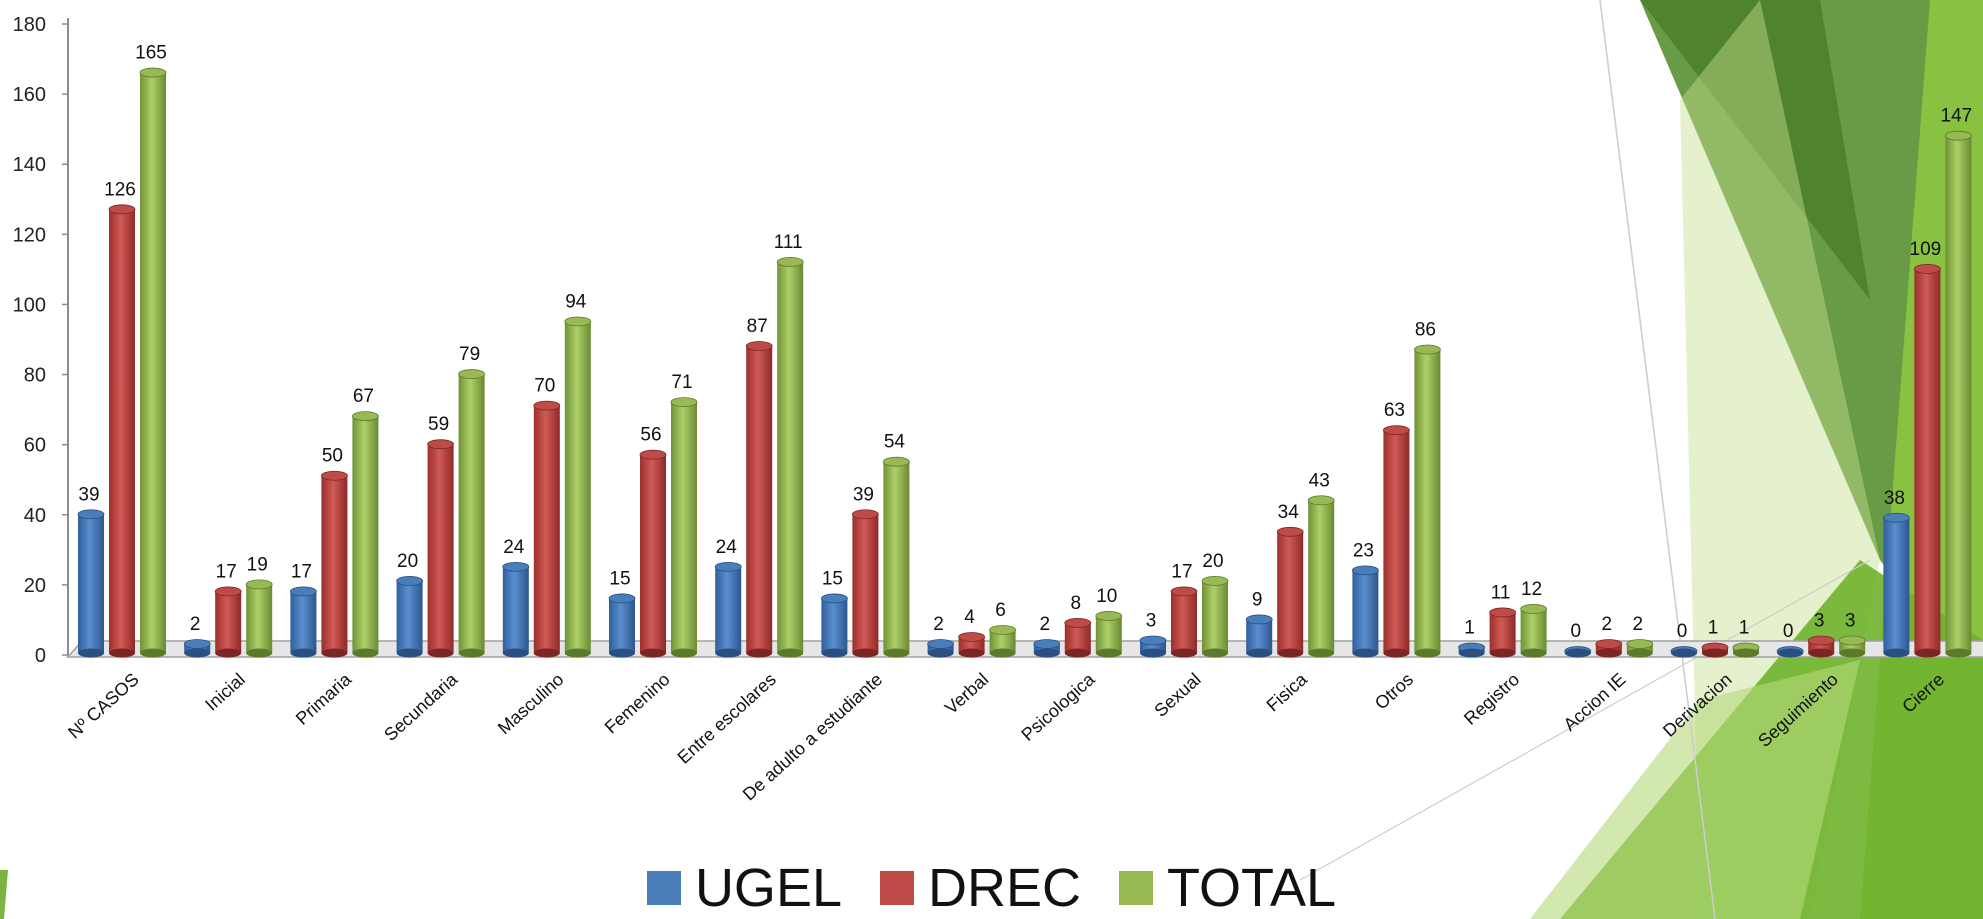  What do you see at coordinates (1076, 603) in the screenshot?
I see `data-label-drec: 8` at bounding box center [1076, 603].